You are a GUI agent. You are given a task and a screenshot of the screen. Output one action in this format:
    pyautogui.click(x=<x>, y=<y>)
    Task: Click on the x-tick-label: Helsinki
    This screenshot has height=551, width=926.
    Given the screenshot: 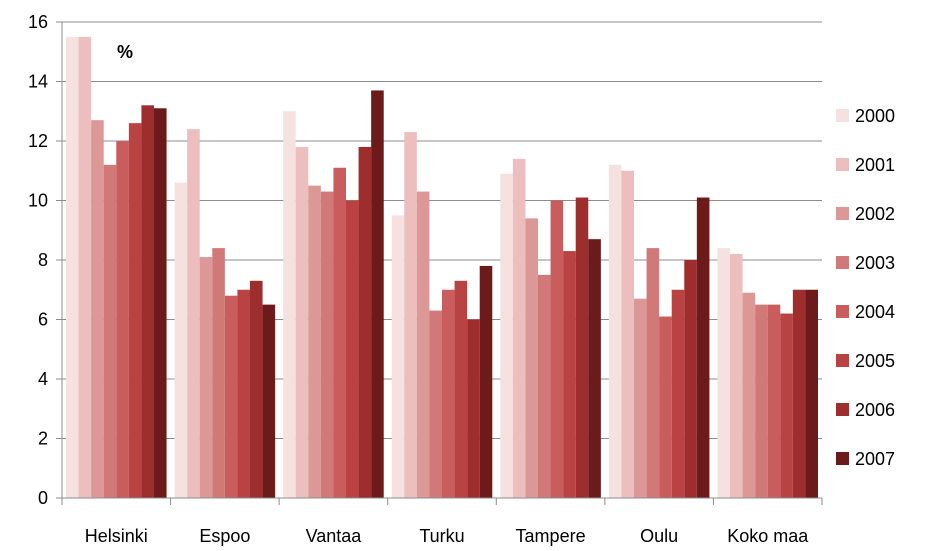 What is the action you would take?
    pyautogui.click(x=116, y=536)
    